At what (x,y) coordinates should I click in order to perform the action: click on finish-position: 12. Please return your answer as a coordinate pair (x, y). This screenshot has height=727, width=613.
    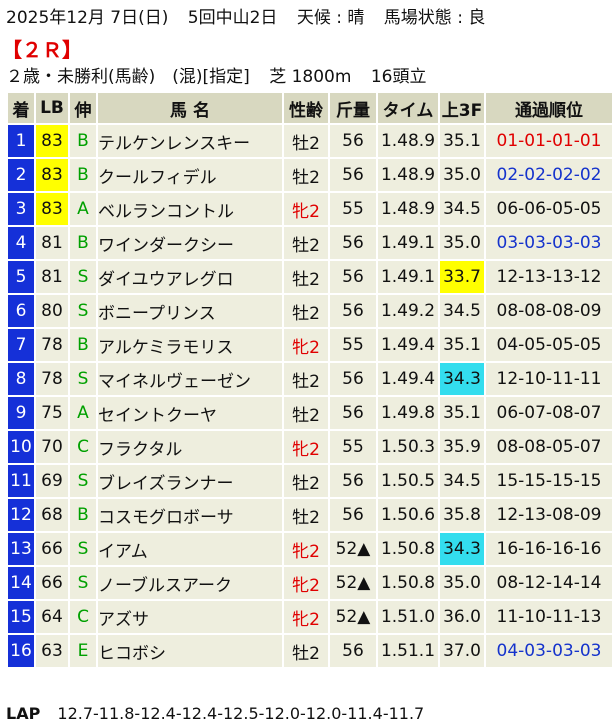
    Looking at the image, I should click on (21, 515).